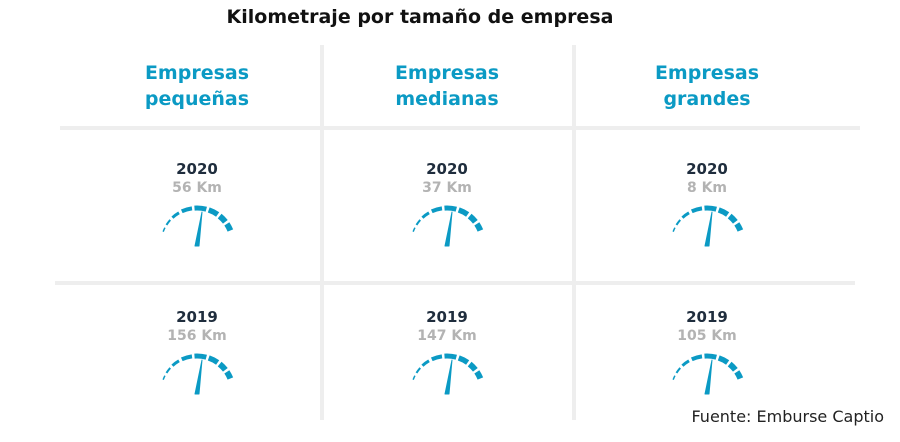 This screenshot has height=442, width=900. Describe the element at coordinates (707, 188) in the screenshot. I see `mileage: 8 Km` at that location.